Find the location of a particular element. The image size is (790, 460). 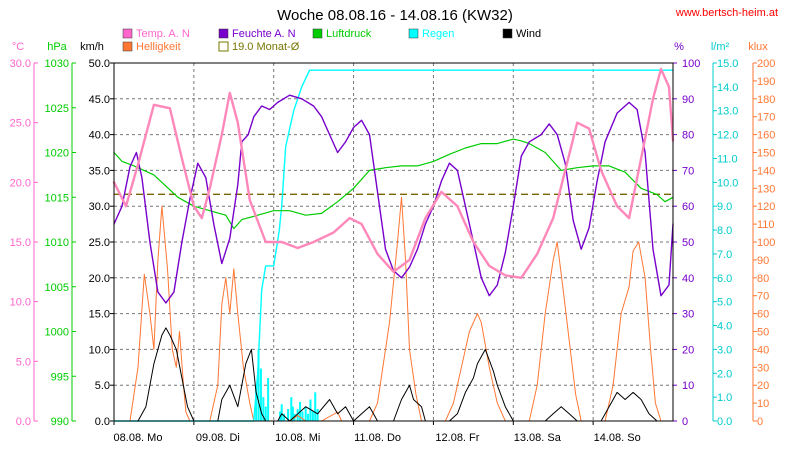

legend-swatch-monthly is located at coordinates (223, 46).